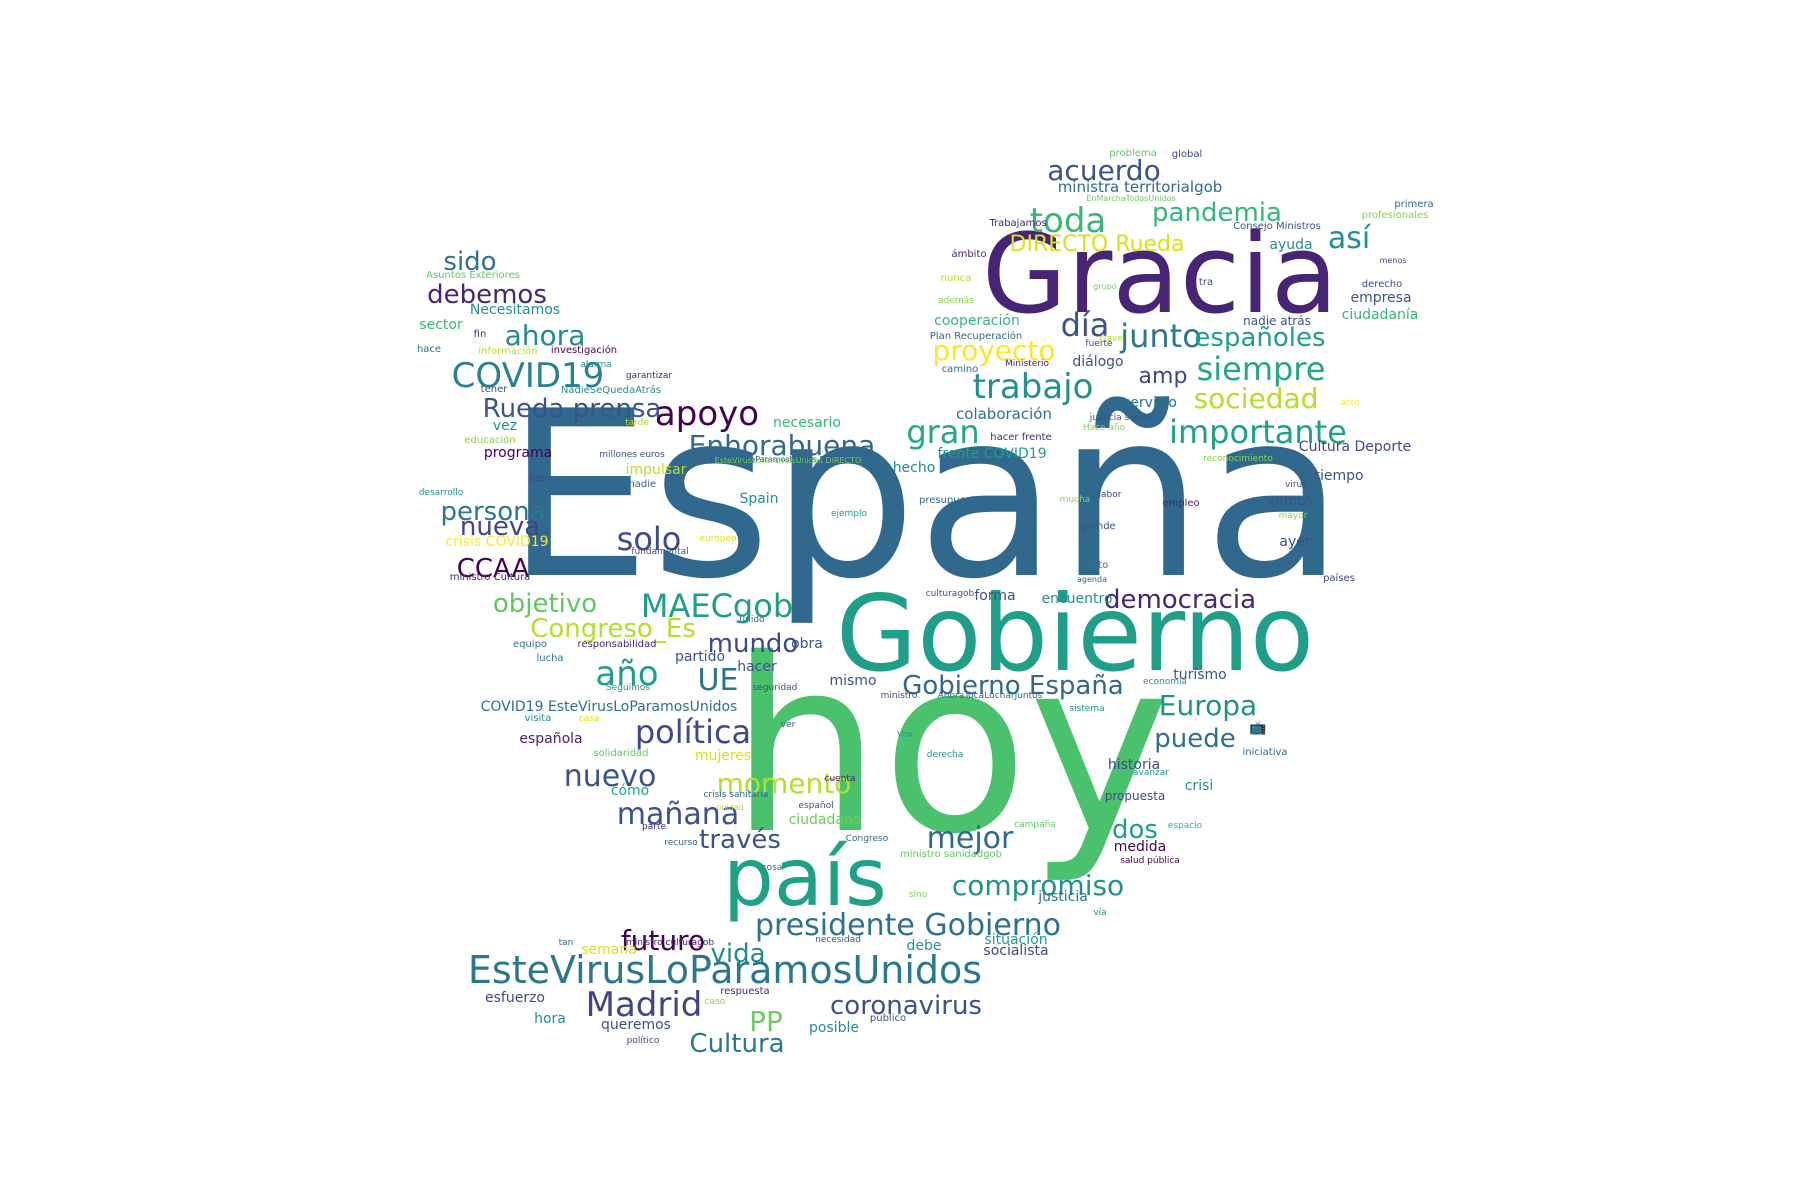  Describe the element at coordinates (1076, 599) in the screenshot. I see `cloud-word: encuentro` at that location.